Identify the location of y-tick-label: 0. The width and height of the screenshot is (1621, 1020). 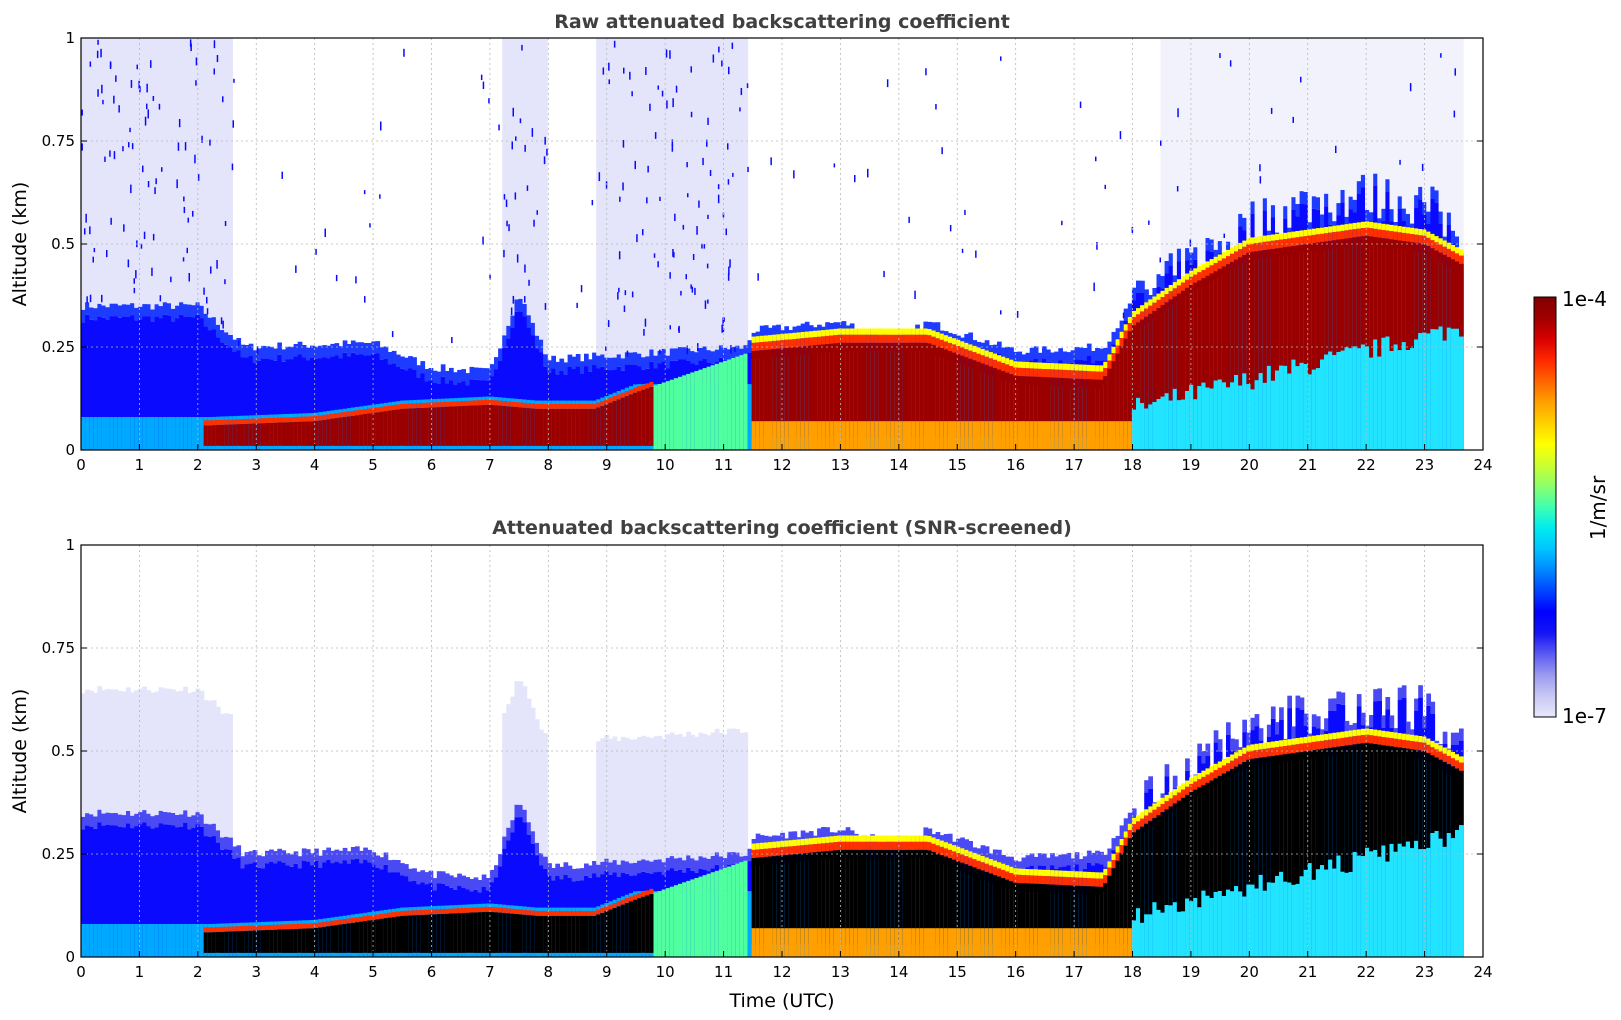
(70, 450).